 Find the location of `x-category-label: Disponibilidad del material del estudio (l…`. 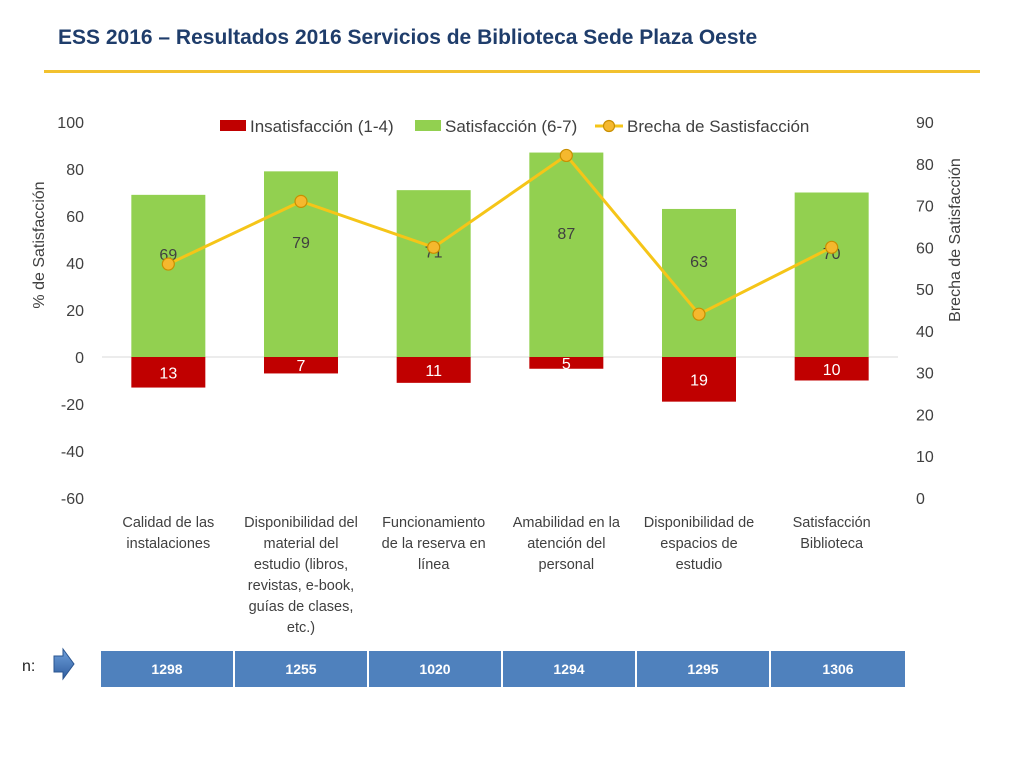

x-category-label: Disponibilidad del material del estudio (l… is located at coordinates (301, 575).